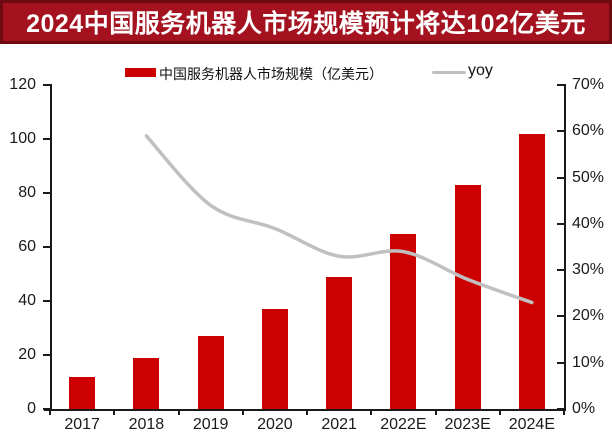 The image size is (612, 444). What do you see at coordinates (22, 84) in the screenshot?
I see `y-axis-tick-label: 120` at bounding box center [22, 84].